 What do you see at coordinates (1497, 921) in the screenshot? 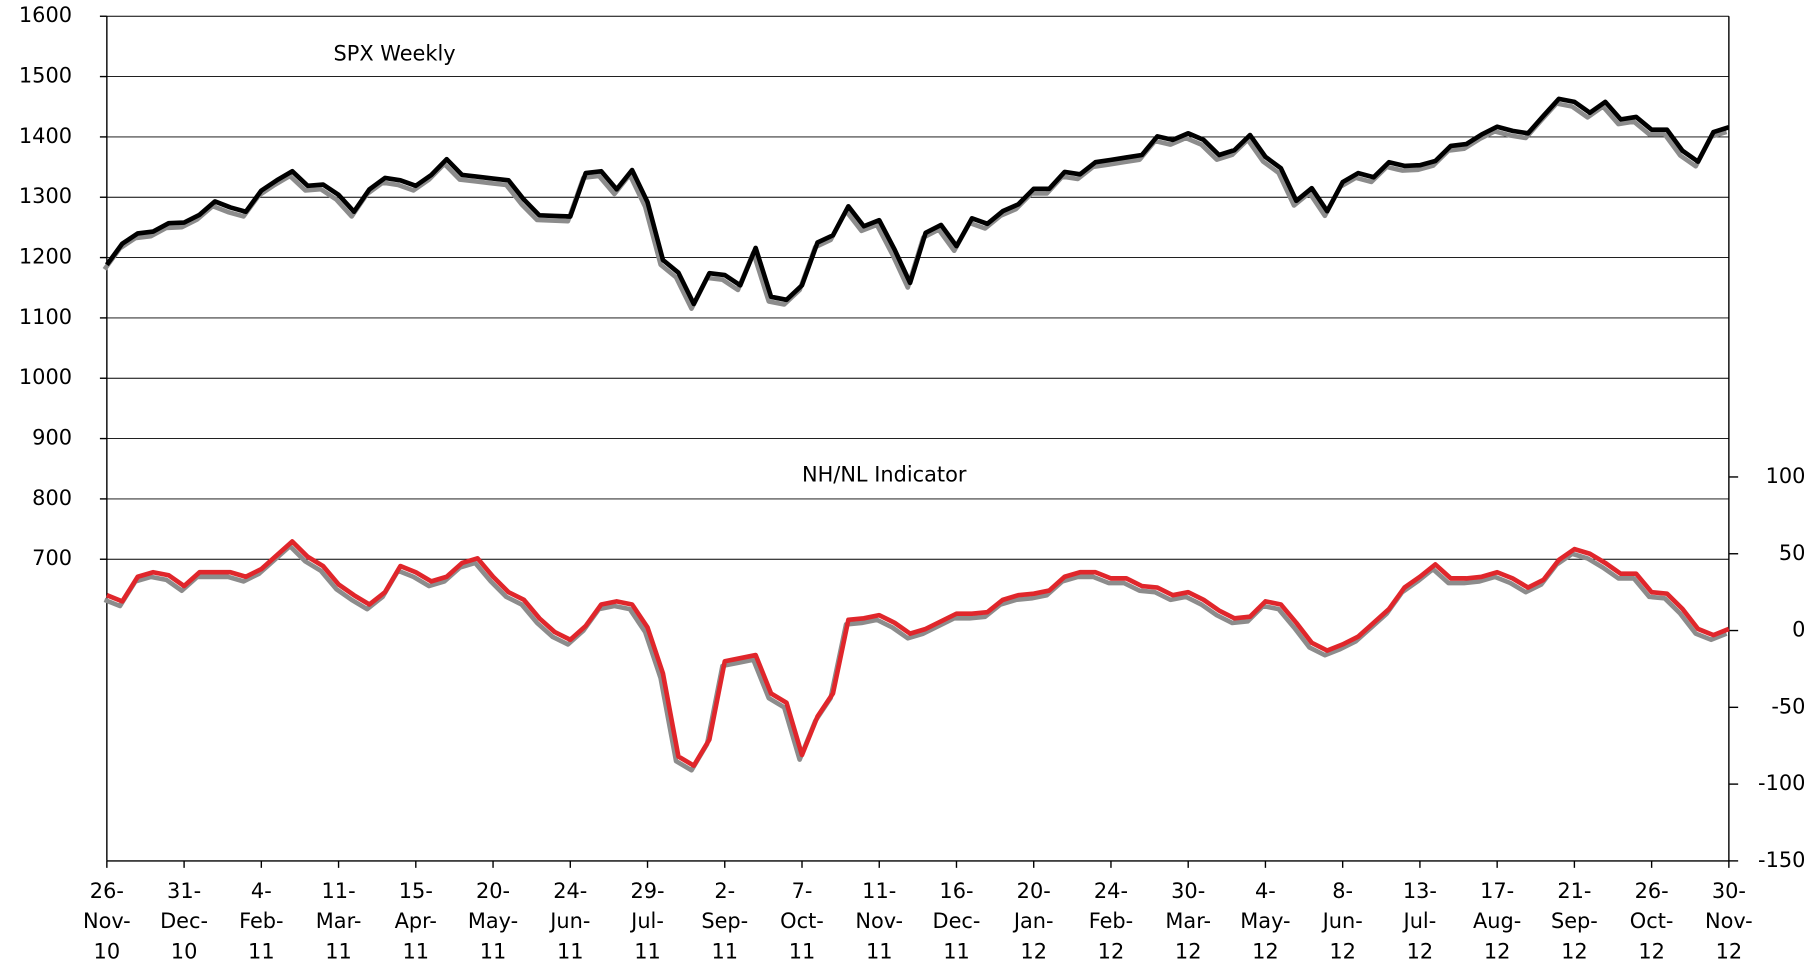
I see `x-tick-label: 17-Aug-12` at bounding box center [1497, 921].